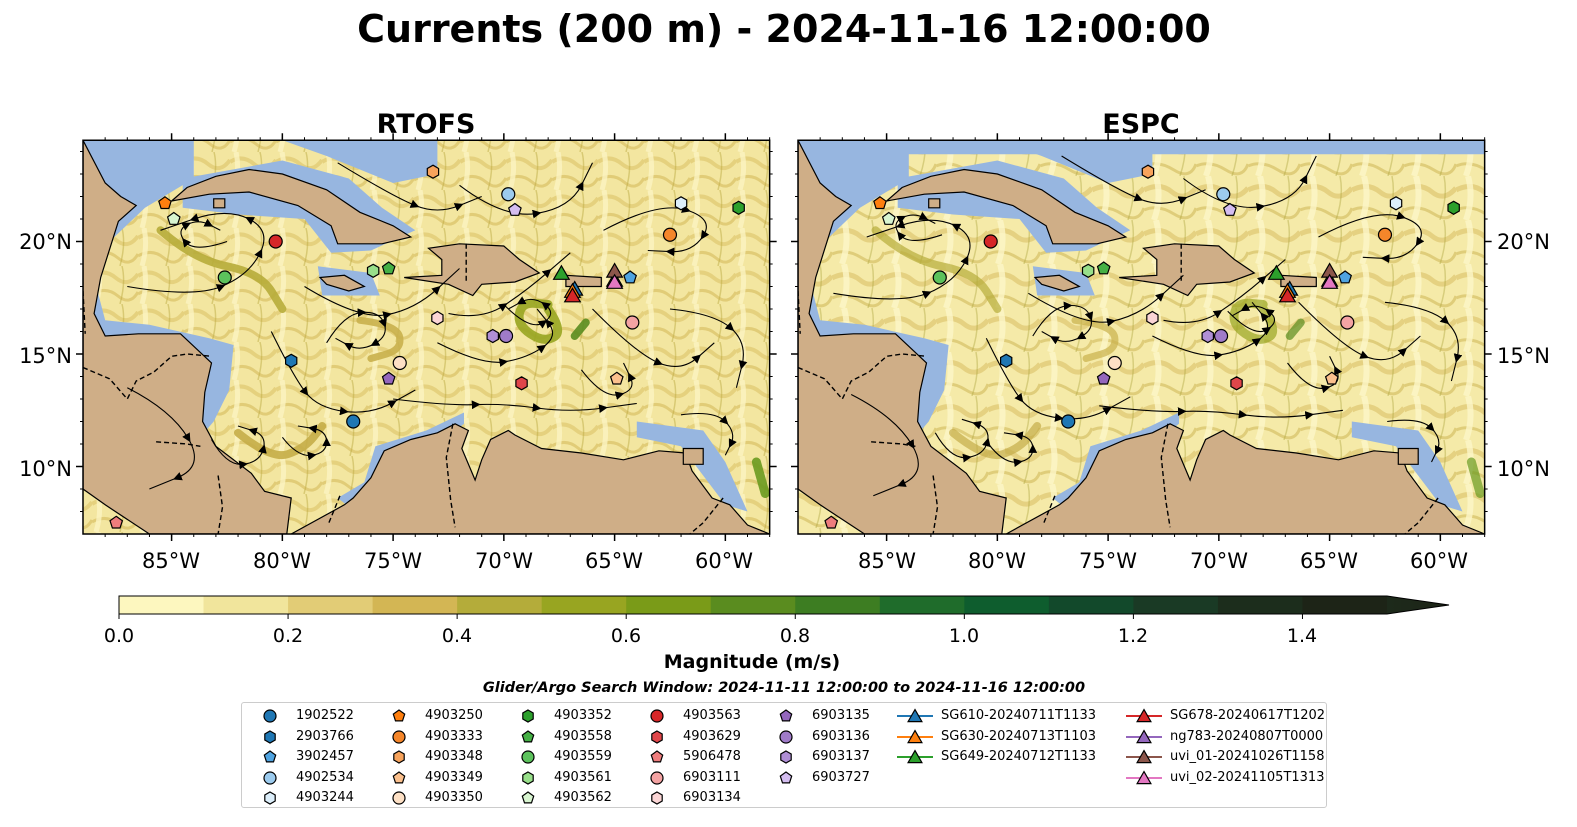 This screenshot has height=827, width=1577. What do you see at coordinates (964, 636) in the screenshot?
I see `colorbar-tick-label: 1.0` at bounding box center [964, 636].